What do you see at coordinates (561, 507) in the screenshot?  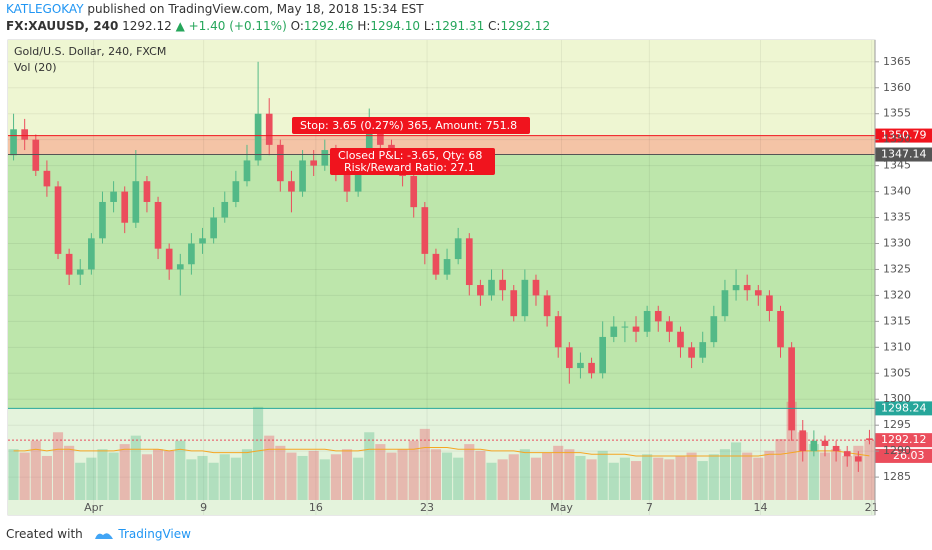 I see `x-tick-label: May` at bounding box center [561, 507].